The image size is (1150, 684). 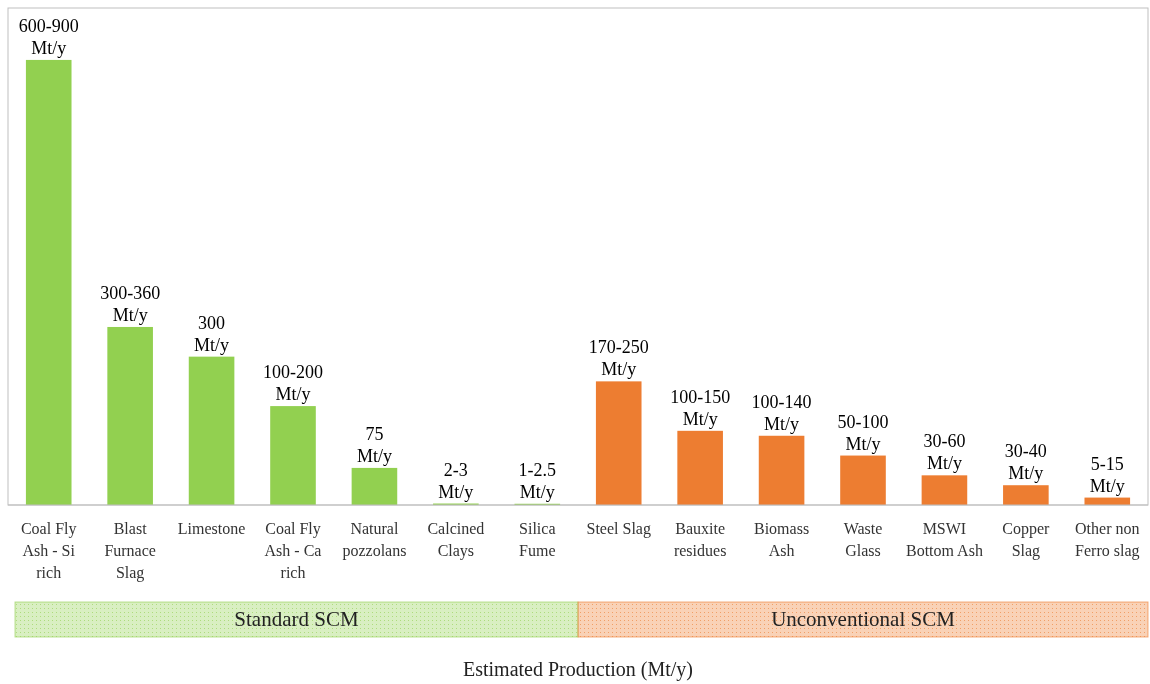 What do you see at coordinates (1026, 540) in the screenshot?
I see `x-tick-label: Copper Slag` at bounding box center [1026, 540].